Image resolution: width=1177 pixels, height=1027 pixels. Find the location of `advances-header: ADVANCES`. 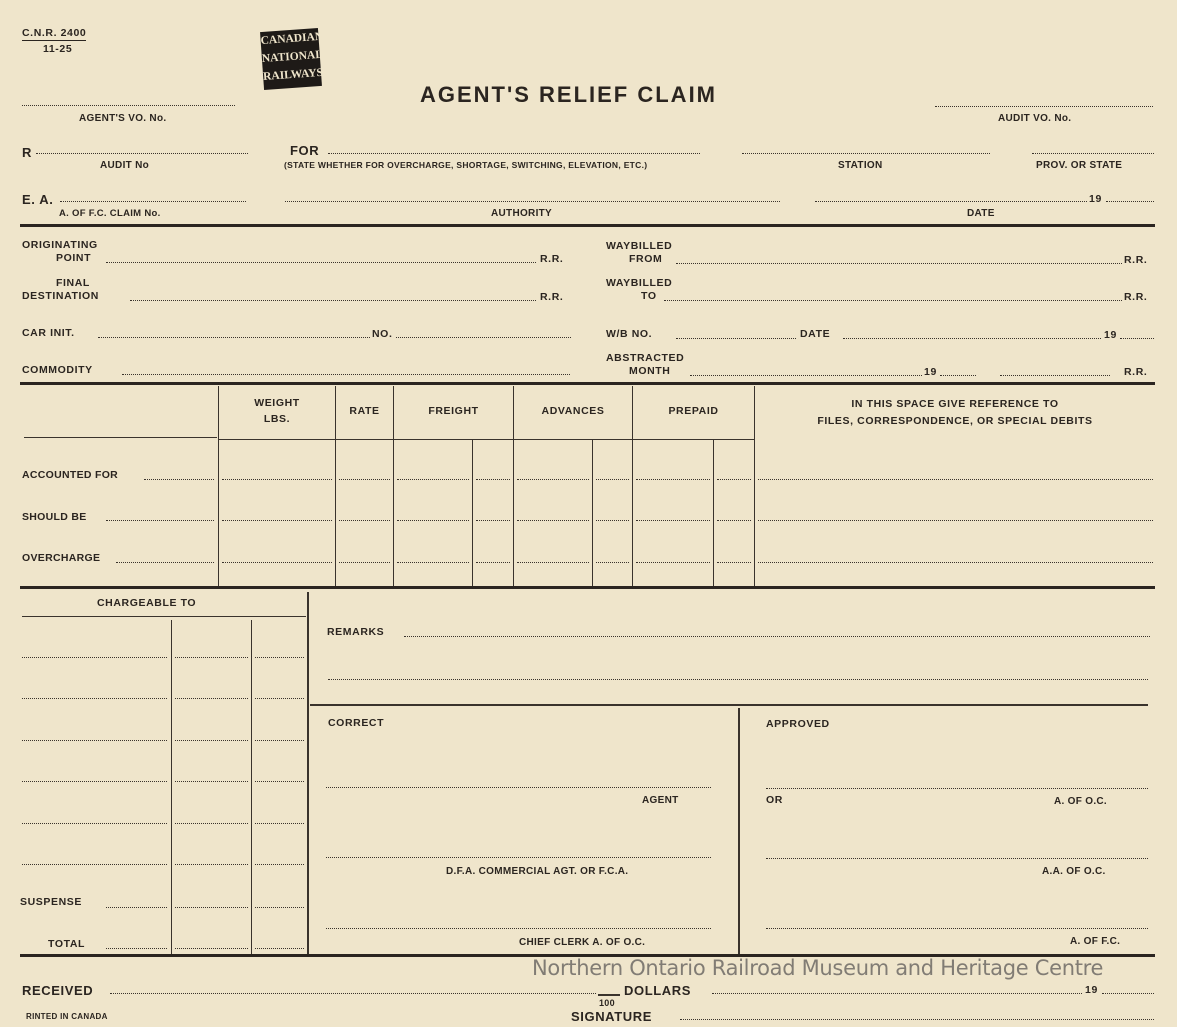

advances-header: ADVANCES is located at coordinates (573, 411).